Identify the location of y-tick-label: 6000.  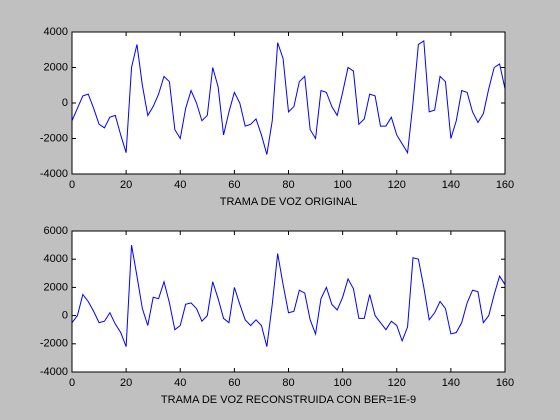
(56, 231).